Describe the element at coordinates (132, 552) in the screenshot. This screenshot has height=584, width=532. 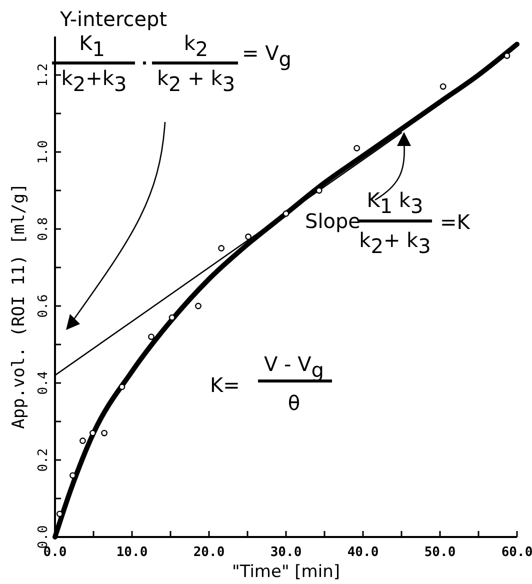
I see `x-tick-label: 10.0` at that location.